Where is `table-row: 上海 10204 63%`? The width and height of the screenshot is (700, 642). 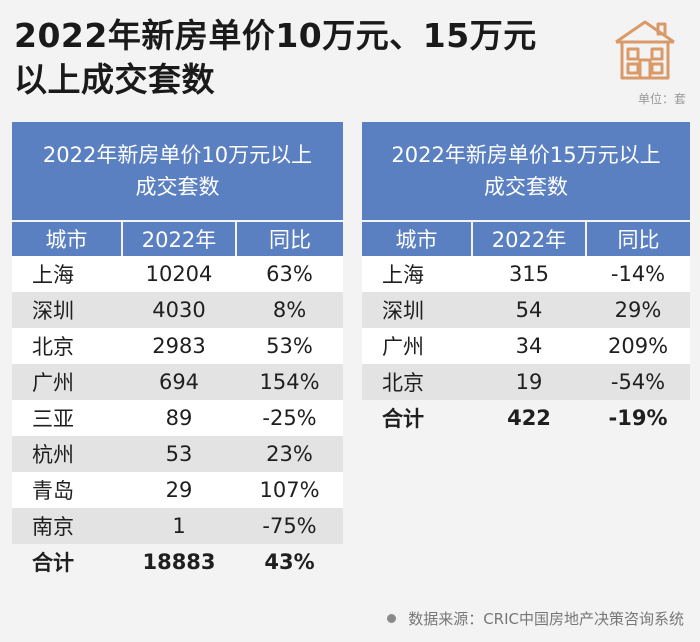 table-row: 上海 10204 63% is located at coordinates (178, 274).